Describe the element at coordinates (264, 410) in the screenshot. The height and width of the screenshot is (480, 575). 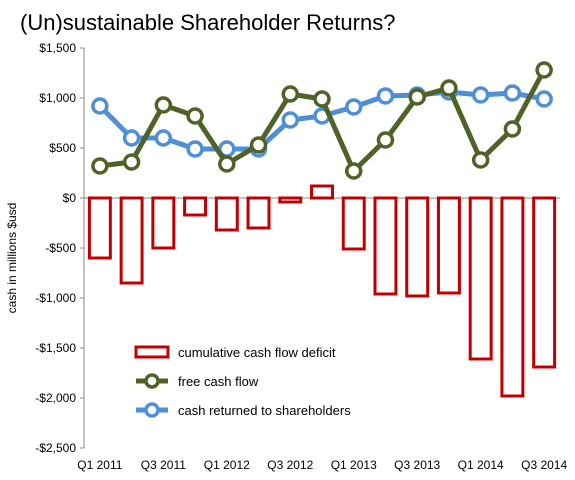
I see `legend-label-cash-returned-to-shareholders: cash returned to shareholders` at that location.